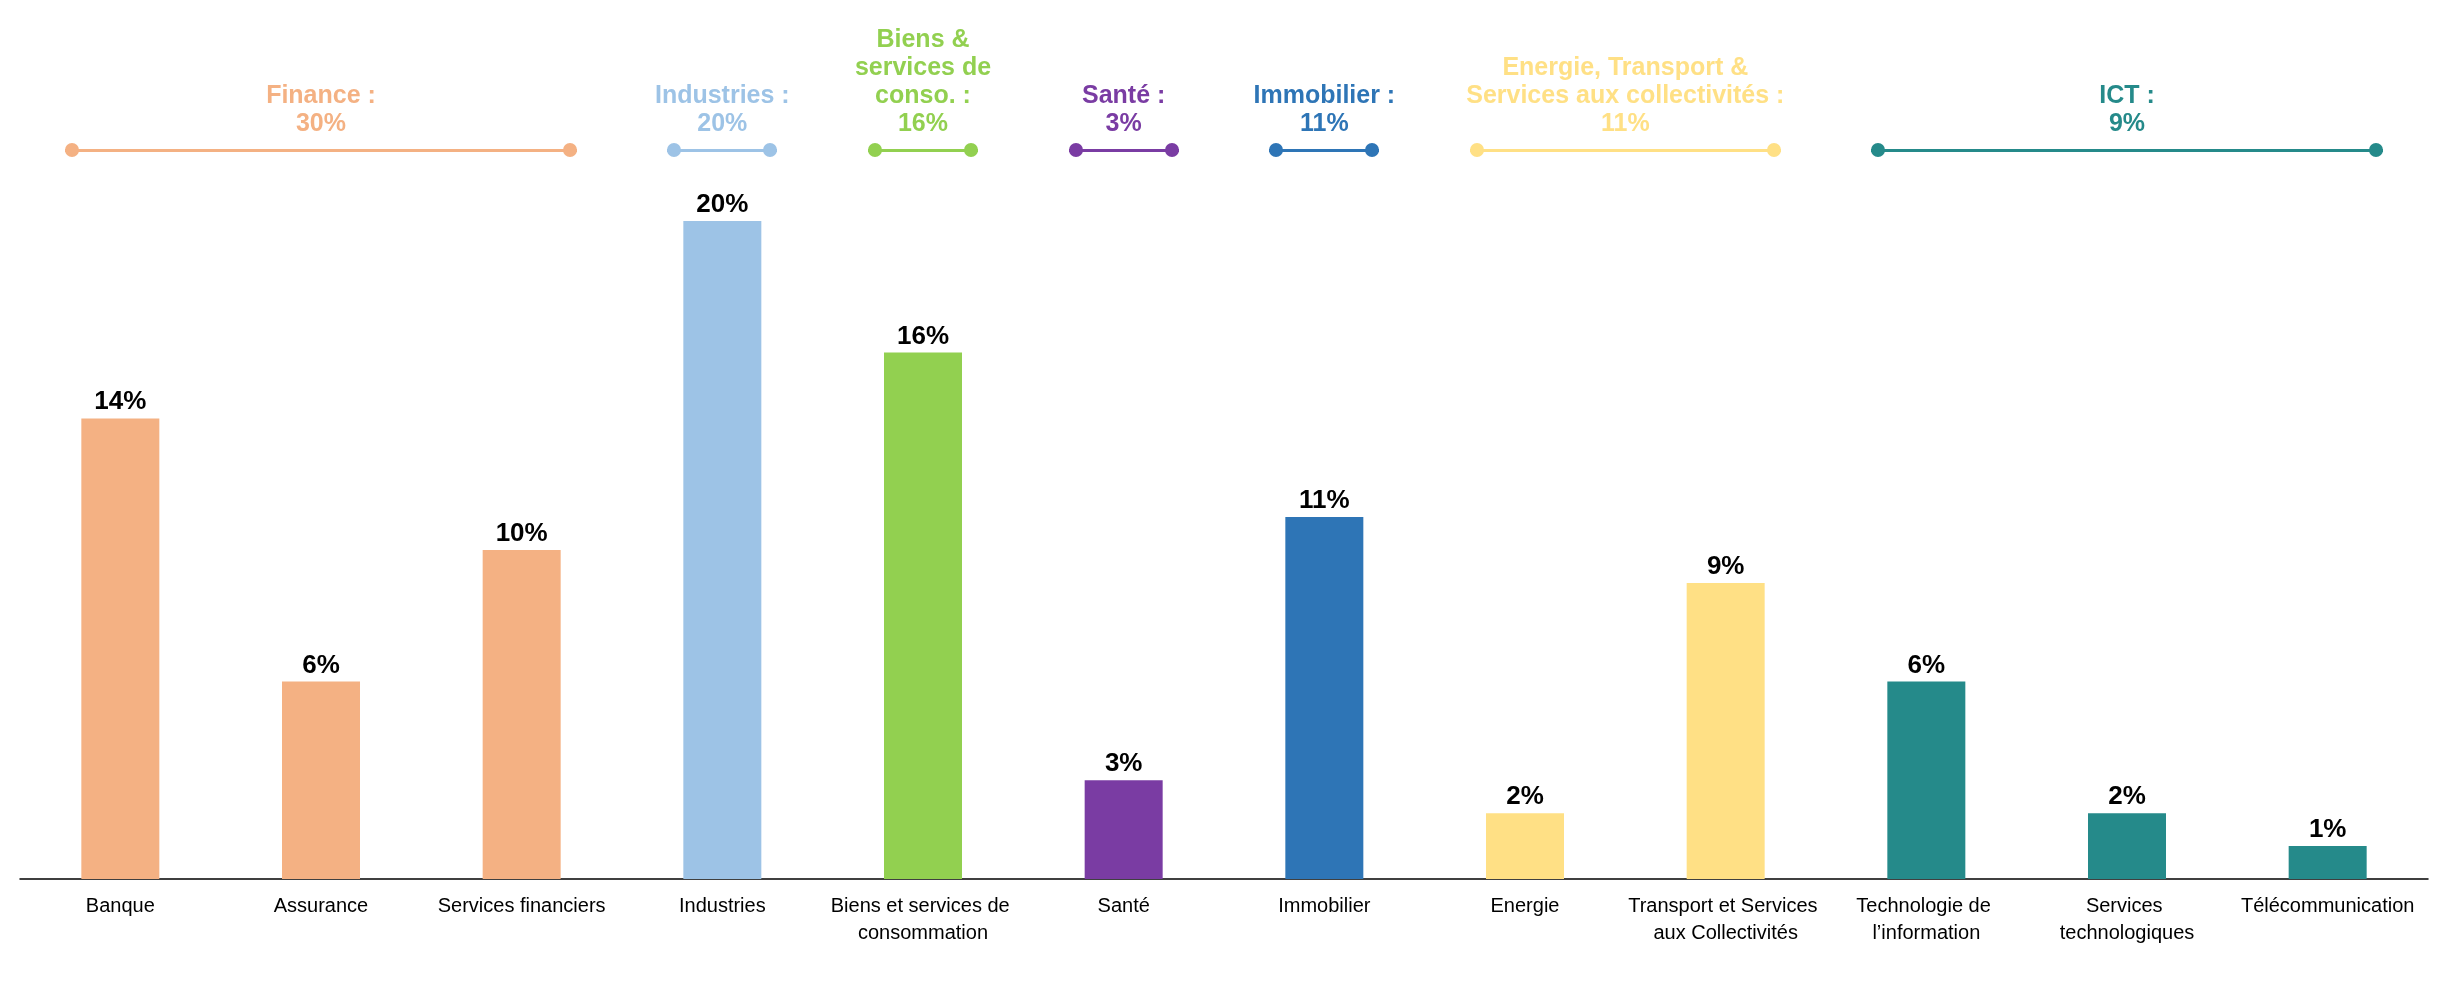  I want to click on data-label: 9%, so click(1725, 564).